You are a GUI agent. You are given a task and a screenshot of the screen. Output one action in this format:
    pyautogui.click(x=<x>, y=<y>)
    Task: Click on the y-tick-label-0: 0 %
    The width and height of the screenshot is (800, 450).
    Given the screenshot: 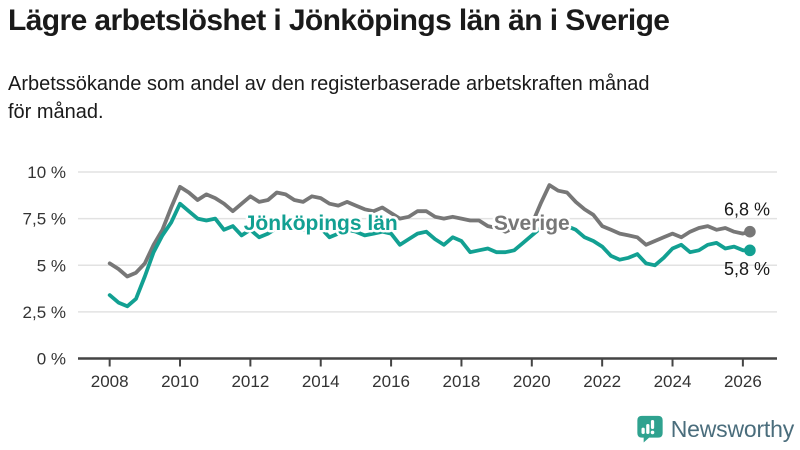 What is the action you would take?
    pyautogui.click(x=51, y=359)
    